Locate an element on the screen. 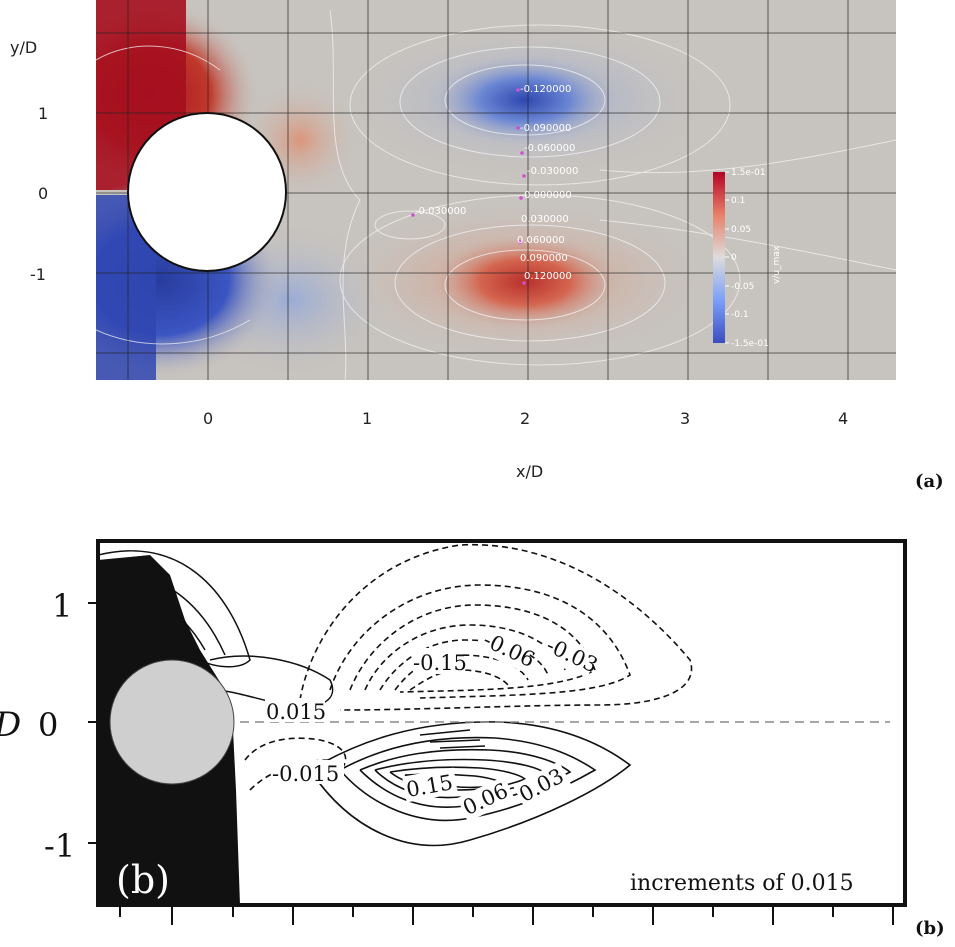 This screenshot has height=947, width=955. panel-b-ylabel: D is located at coordinates (10, 725).